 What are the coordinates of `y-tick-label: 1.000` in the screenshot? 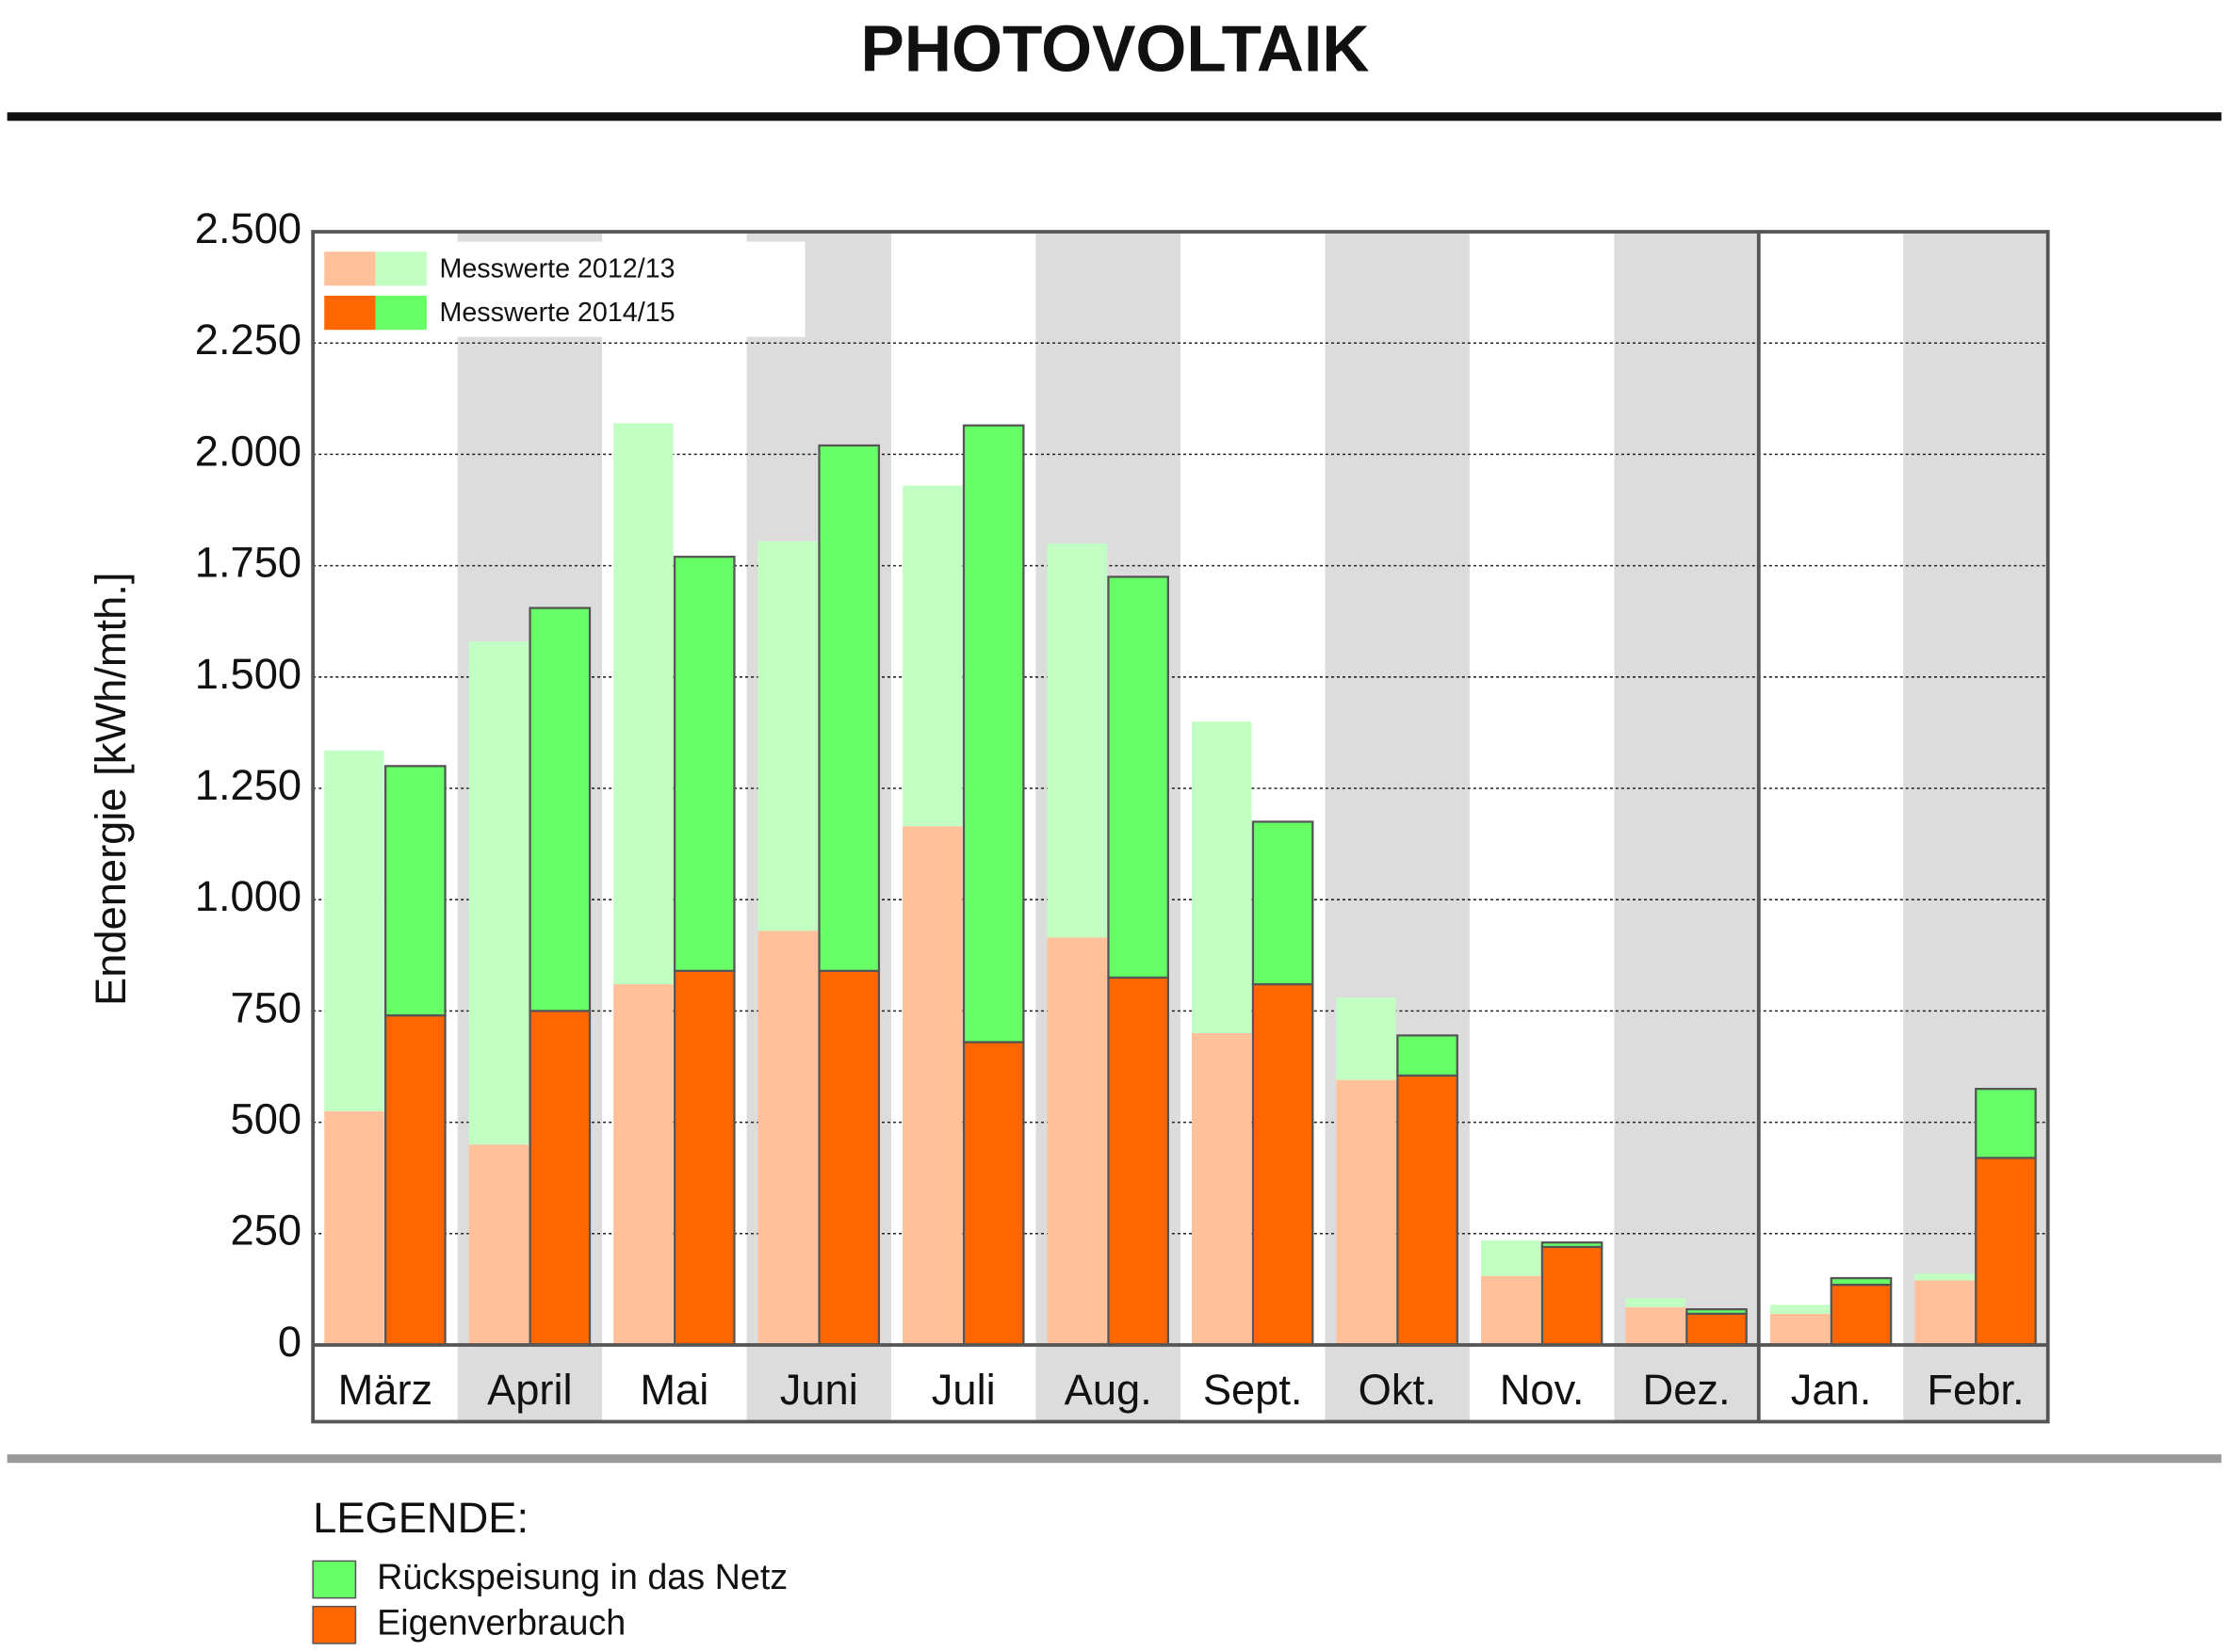 It's located at (248, 896).